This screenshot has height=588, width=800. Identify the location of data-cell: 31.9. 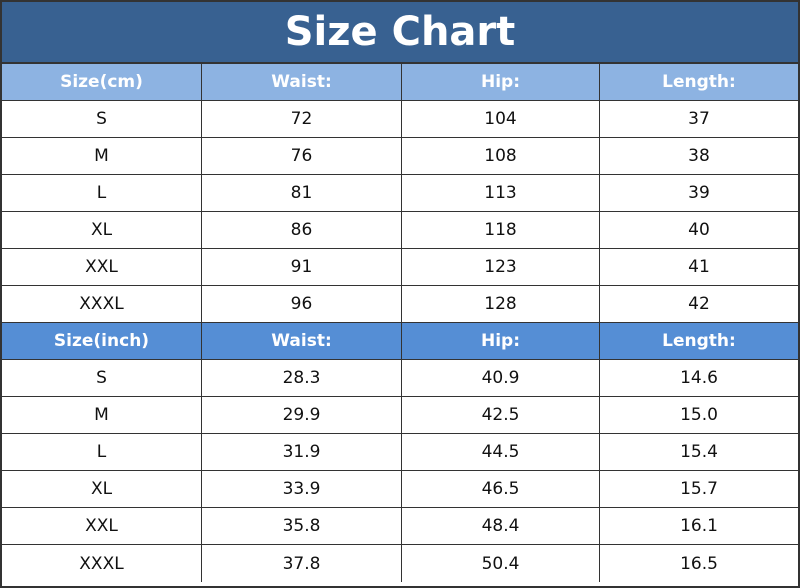
(302, 452).